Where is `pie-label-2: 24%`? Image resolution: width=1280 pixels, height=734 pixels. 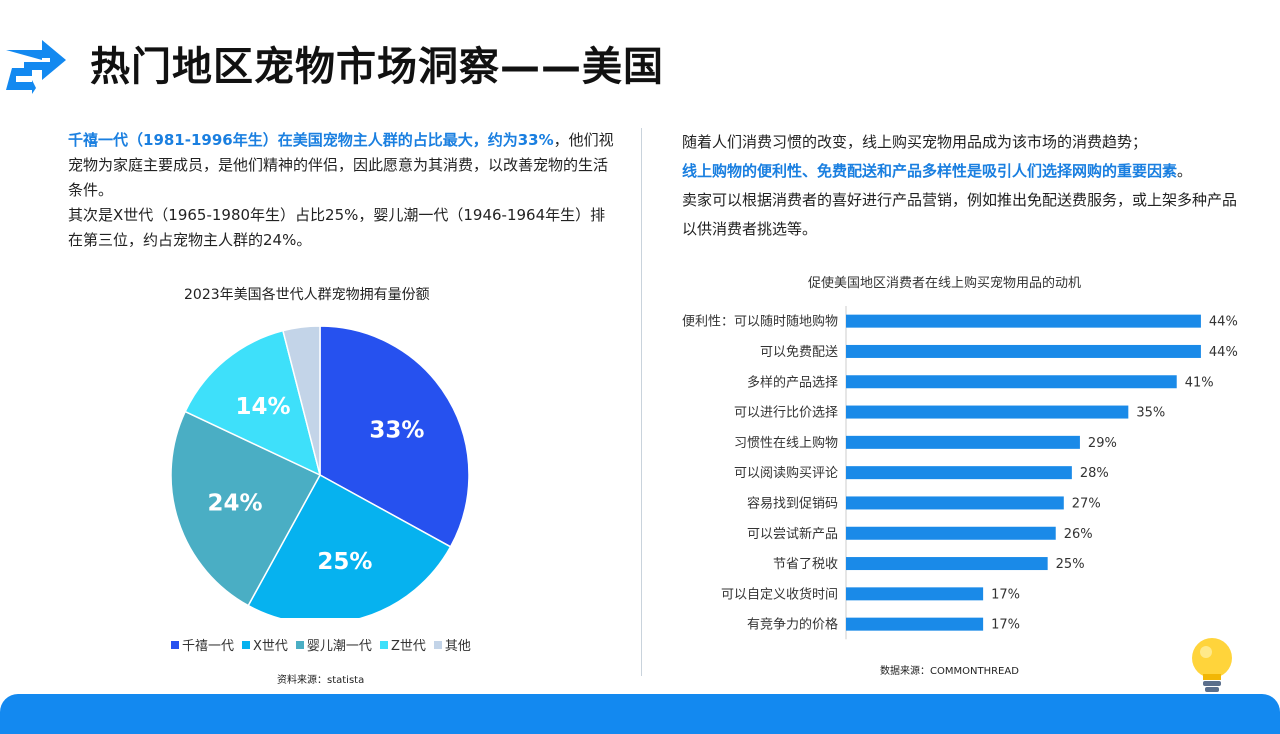 pie-label-2: 24% is located at coordinates (234, 504).